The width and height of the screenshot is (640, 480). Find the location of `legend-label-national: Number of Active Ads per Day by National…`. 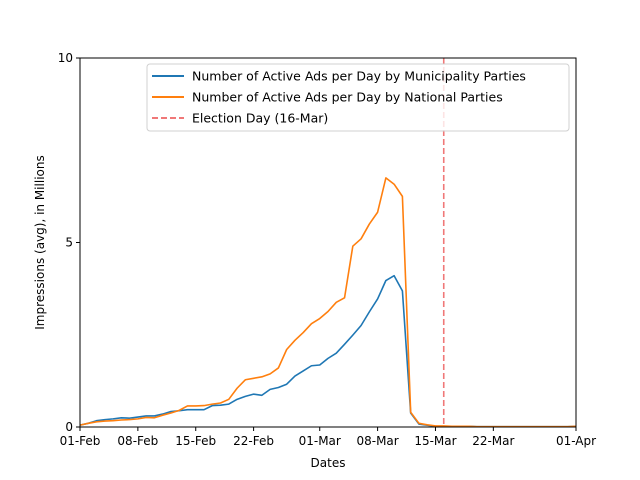

legend-label-national: Number of Active Ads per Day by National… is located at coordinates (347, 97).